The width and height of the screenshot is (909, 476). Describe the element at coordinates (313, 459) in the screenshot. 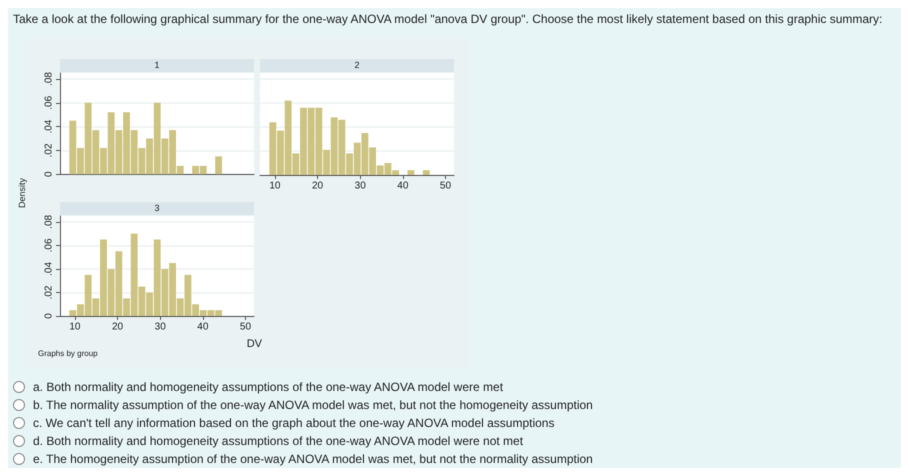

I see `text: e. The homogeneity assumption of the one-way ANOVA model was met, but not the normality assumption` at that location.